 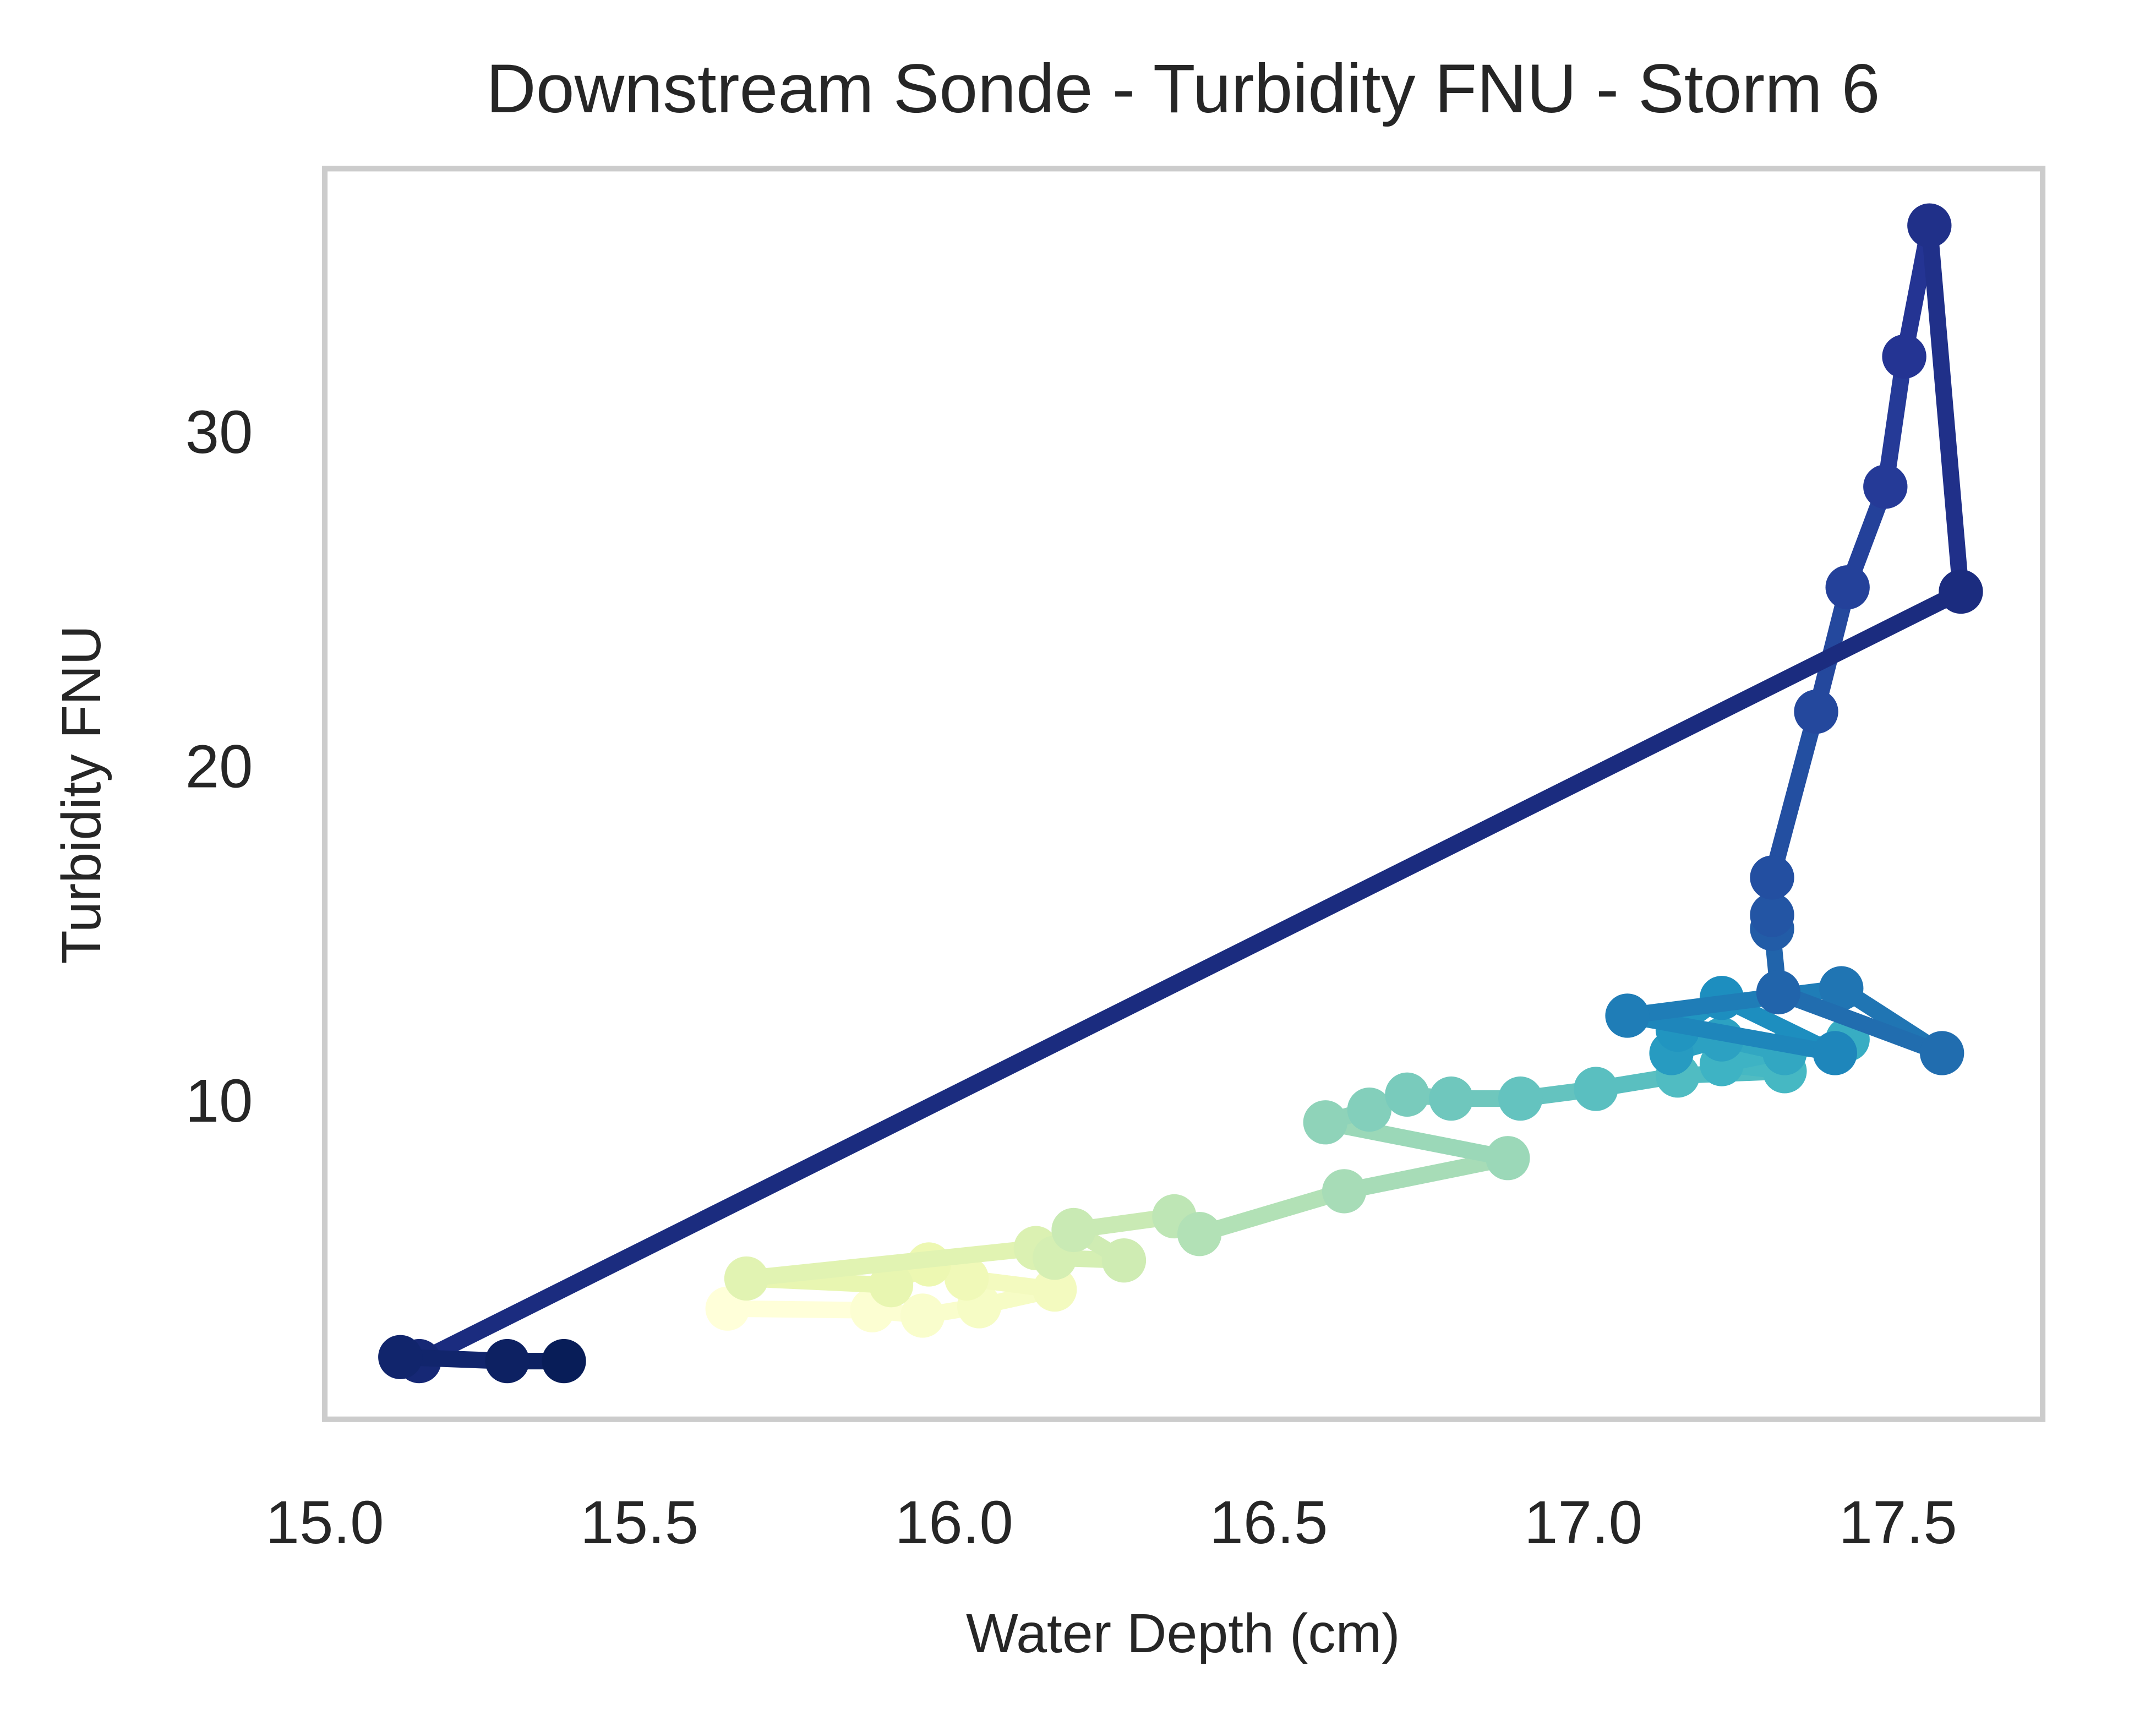 I want to click on y-tick-label: 30, so click(x=219, y=432).